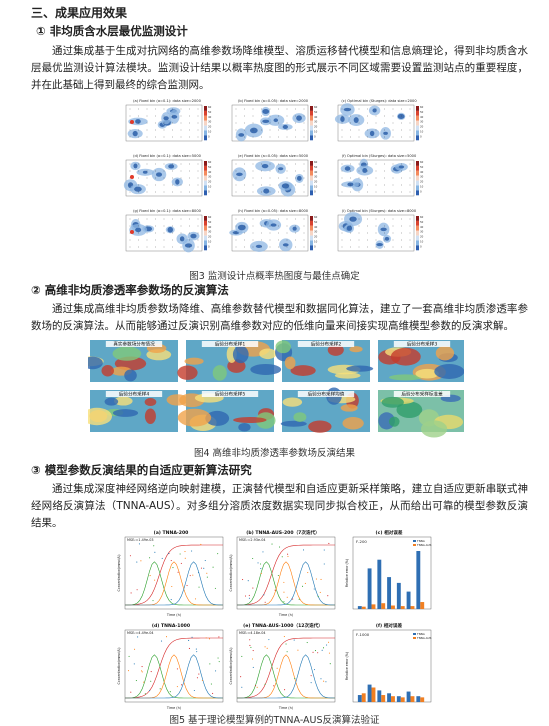 The height and width of the screenshot is (726, 549). What do you see at coordinates (229, 361) in the screenshot?
I see `field-panel: 后验分布采样1` at bounding box center [229, 361].